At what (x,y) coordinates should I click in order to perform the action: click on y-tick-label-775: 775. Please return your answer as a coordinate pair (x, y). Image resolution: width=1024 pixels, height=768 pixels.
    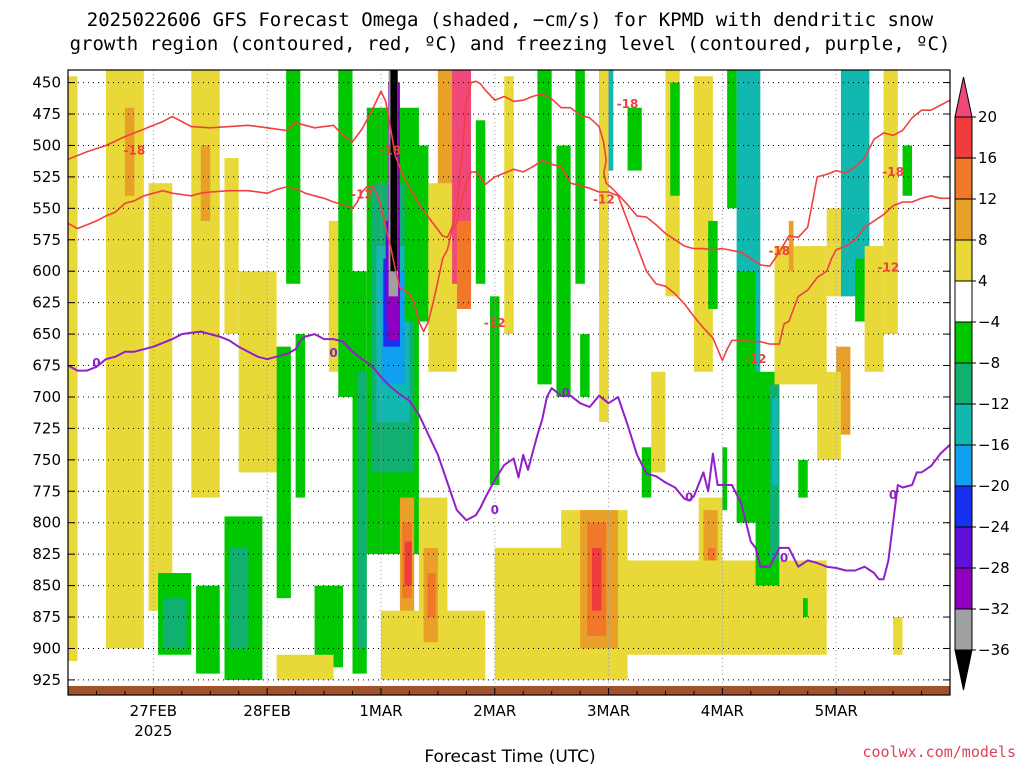
    Looking at the image, I should click on (46, 491).